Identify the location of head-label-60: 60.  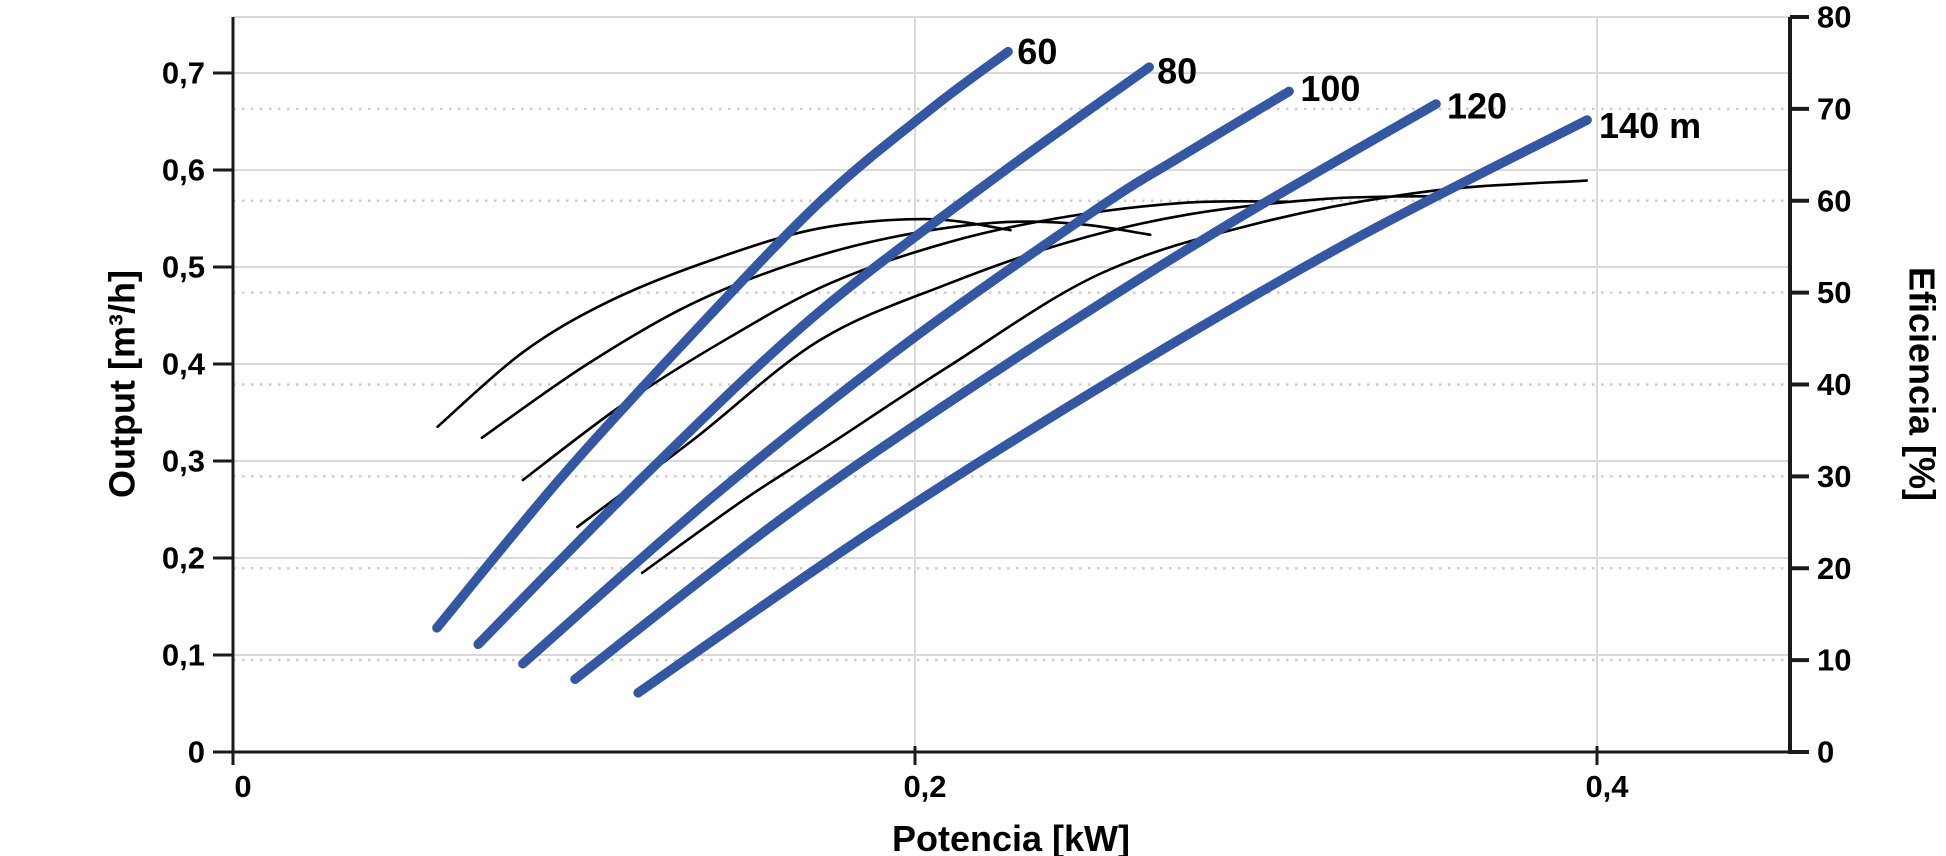
(1037, 51).